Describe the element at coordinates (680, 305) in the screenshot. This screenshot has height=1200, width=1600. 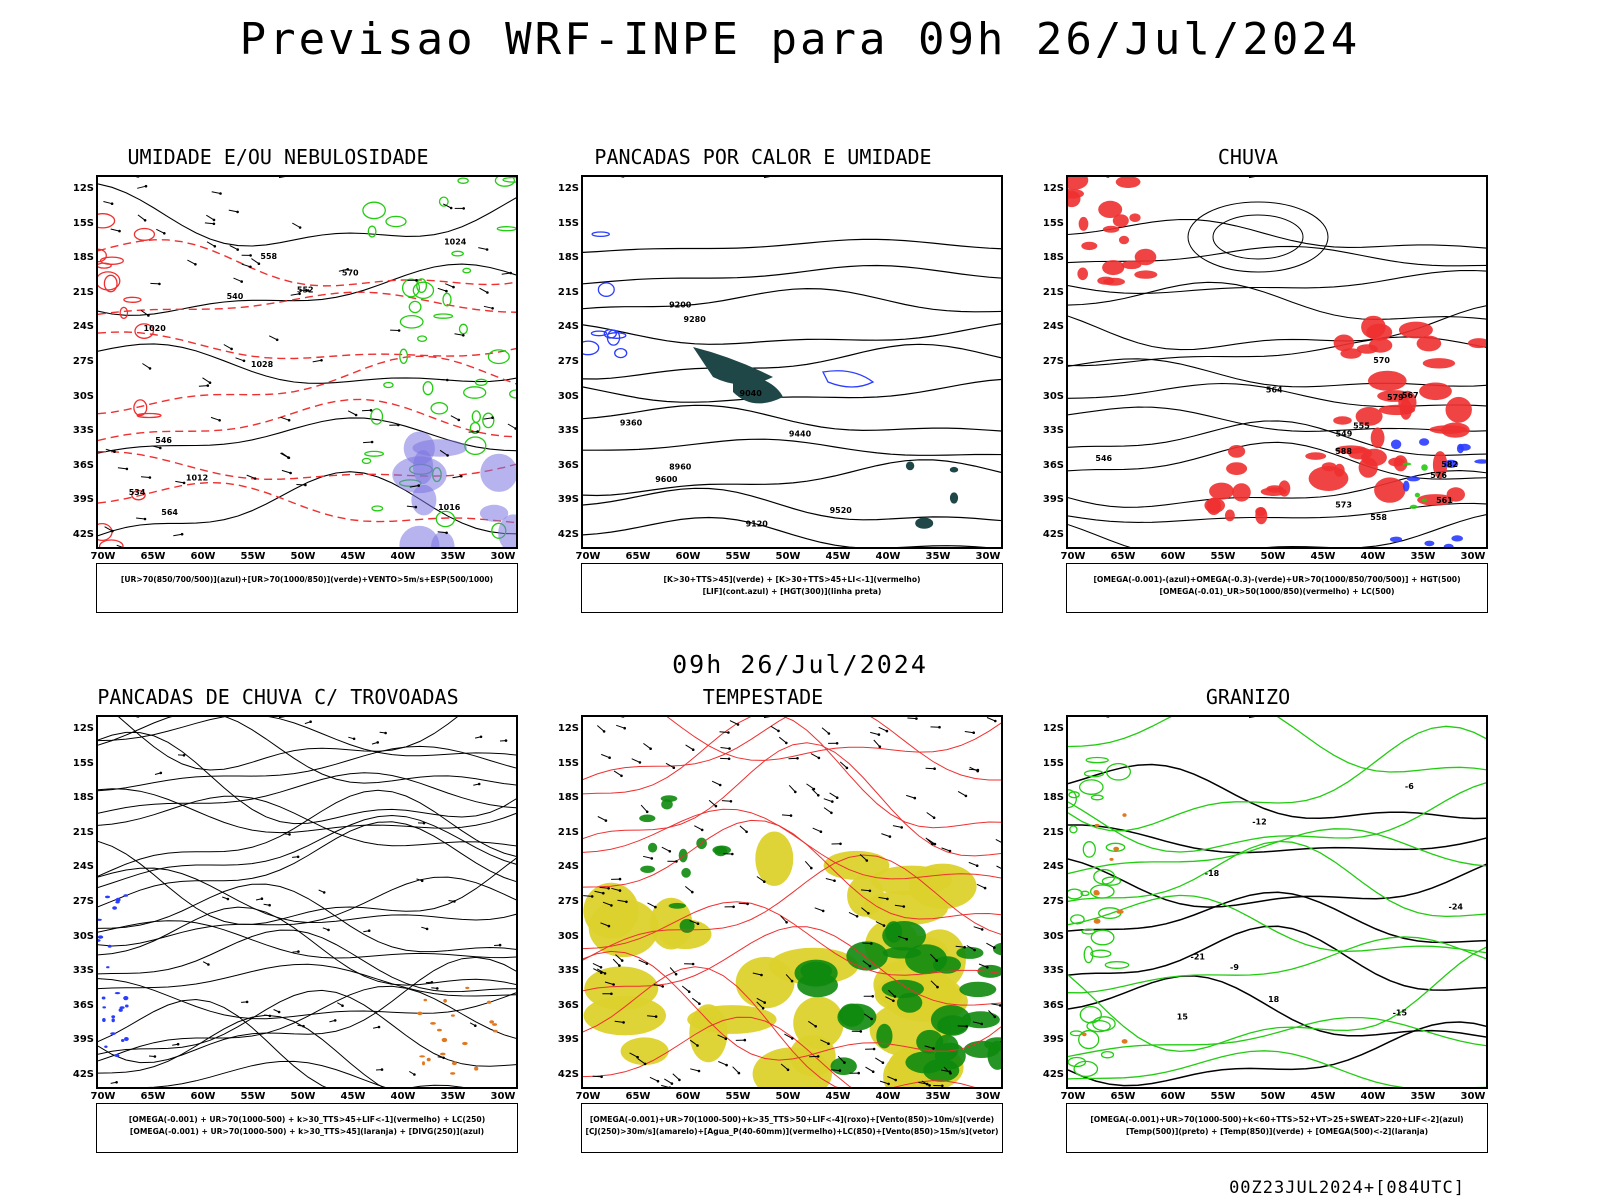
I see `contour-label: 9200` at that location.